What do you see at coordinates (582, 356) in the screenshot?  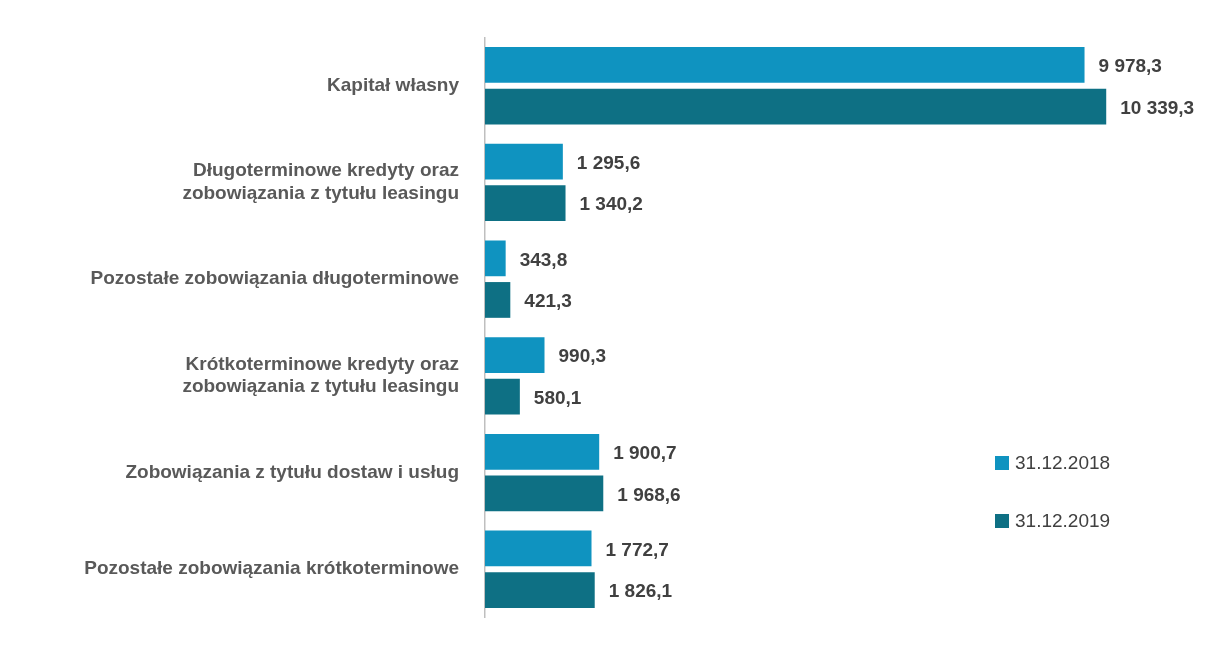 I see `data-label: 990,3` at bounding box center [582, 356].